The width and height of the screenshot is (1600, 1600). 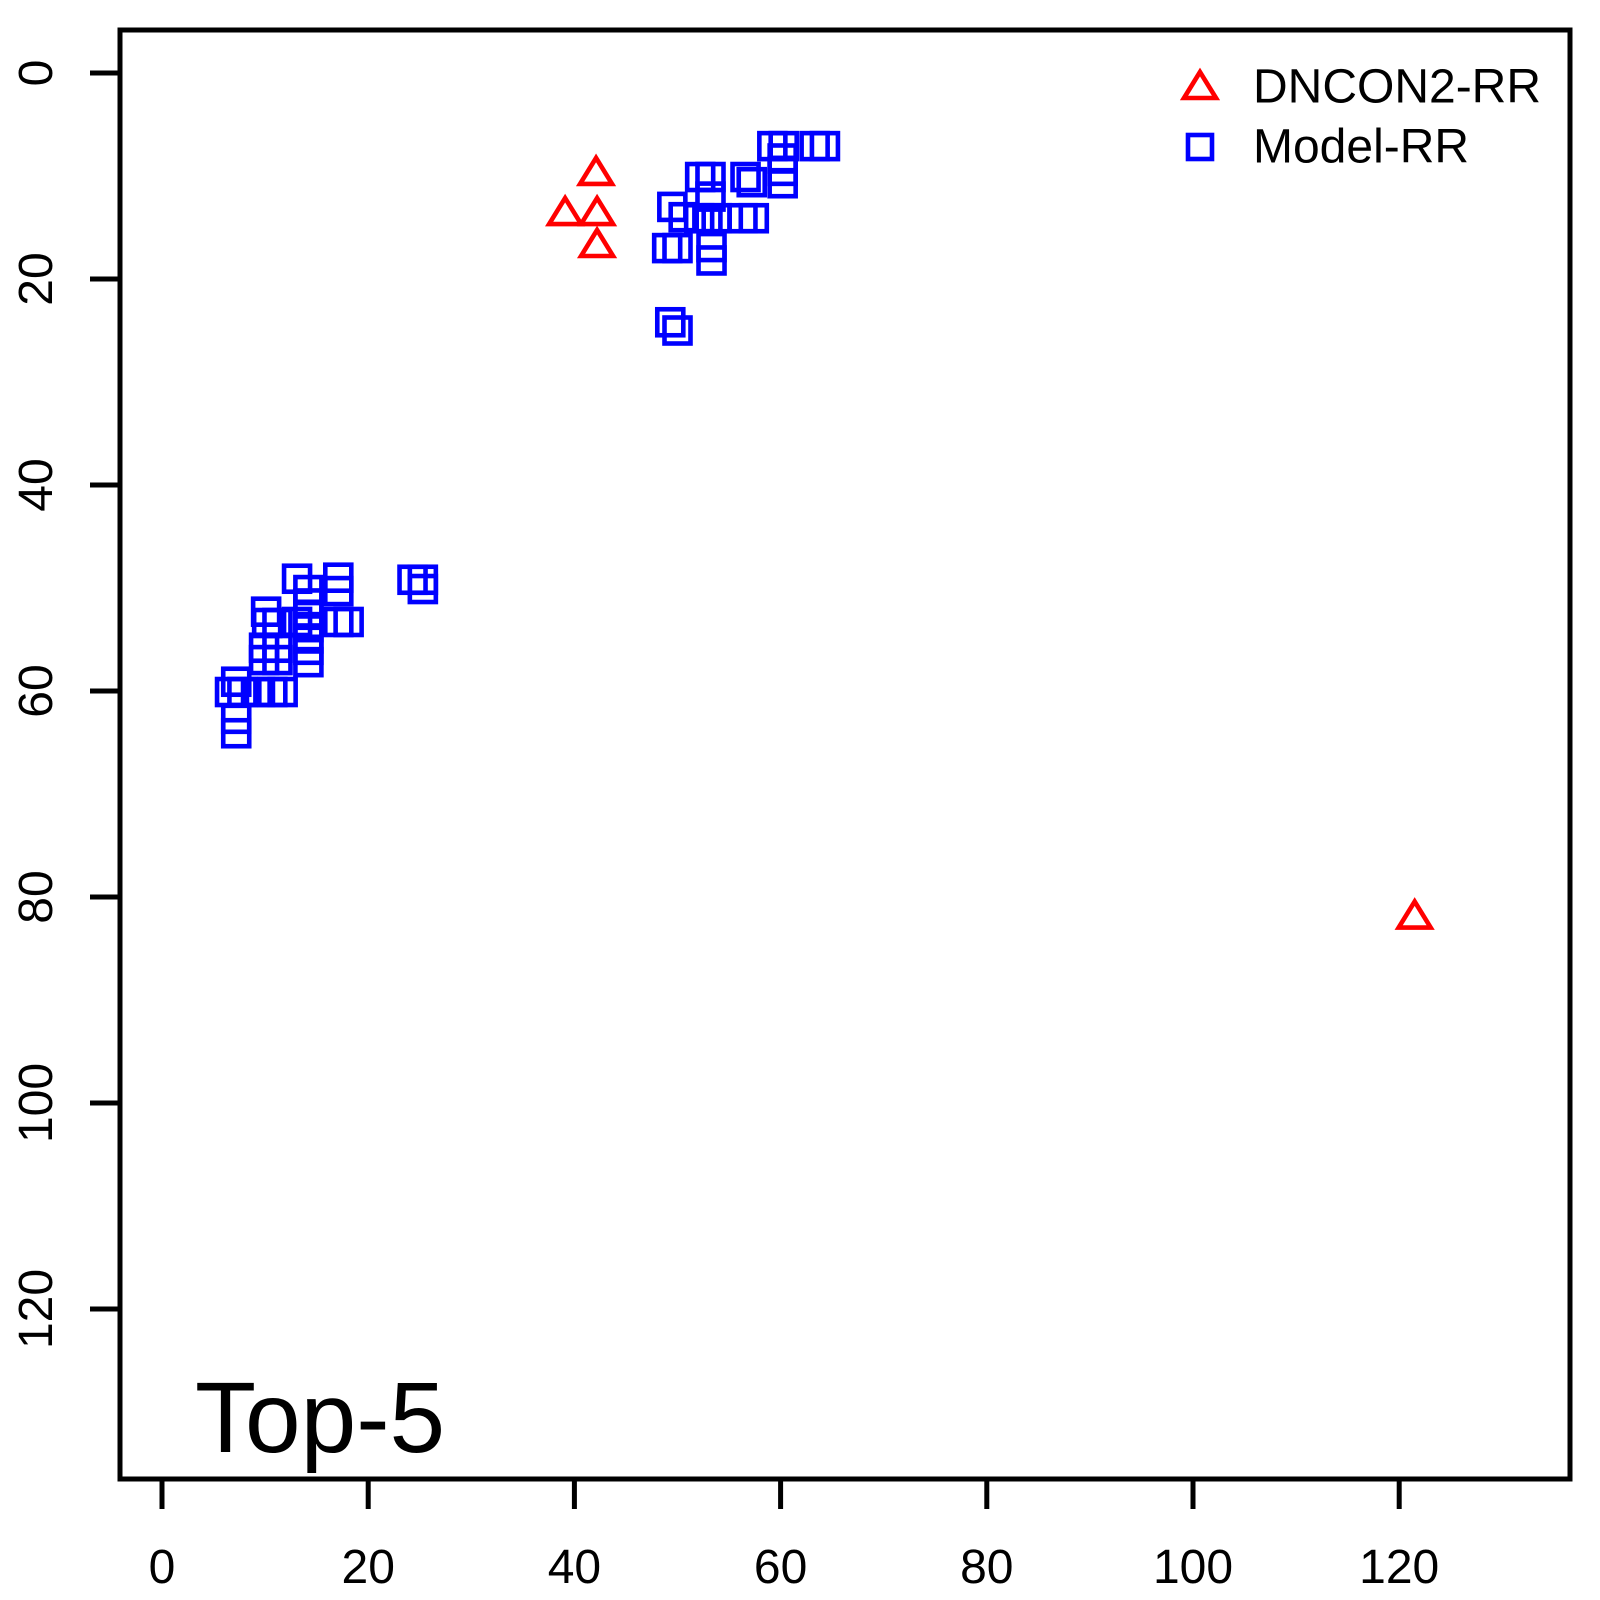 What do you see at coordinates (1361, 147) in the screenshot?
I see `legend-label-model-rr: Model-RR` at bounding box center [1361, 147].